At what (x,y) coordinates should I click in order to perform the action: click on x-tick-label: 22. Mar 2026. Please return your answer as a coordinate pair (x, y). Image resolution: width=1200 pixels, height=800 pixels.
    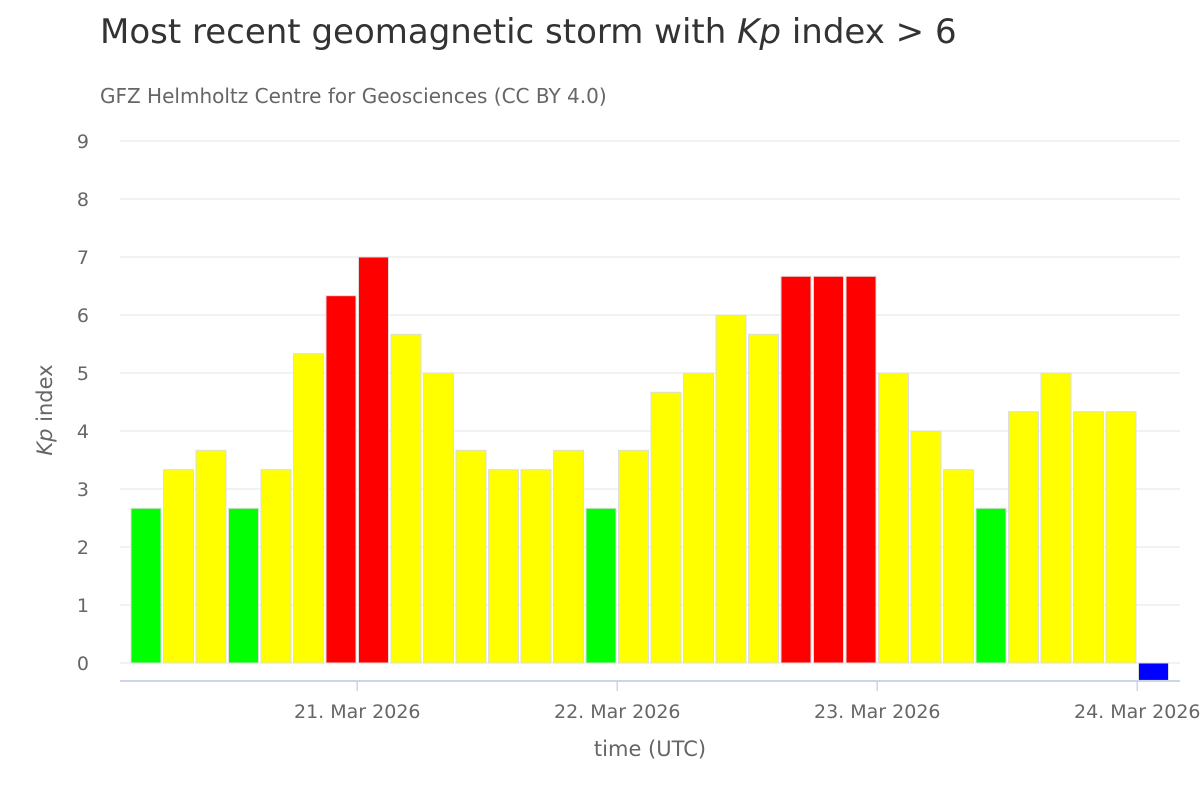
    Looking at the image, I should click on (617, 712).